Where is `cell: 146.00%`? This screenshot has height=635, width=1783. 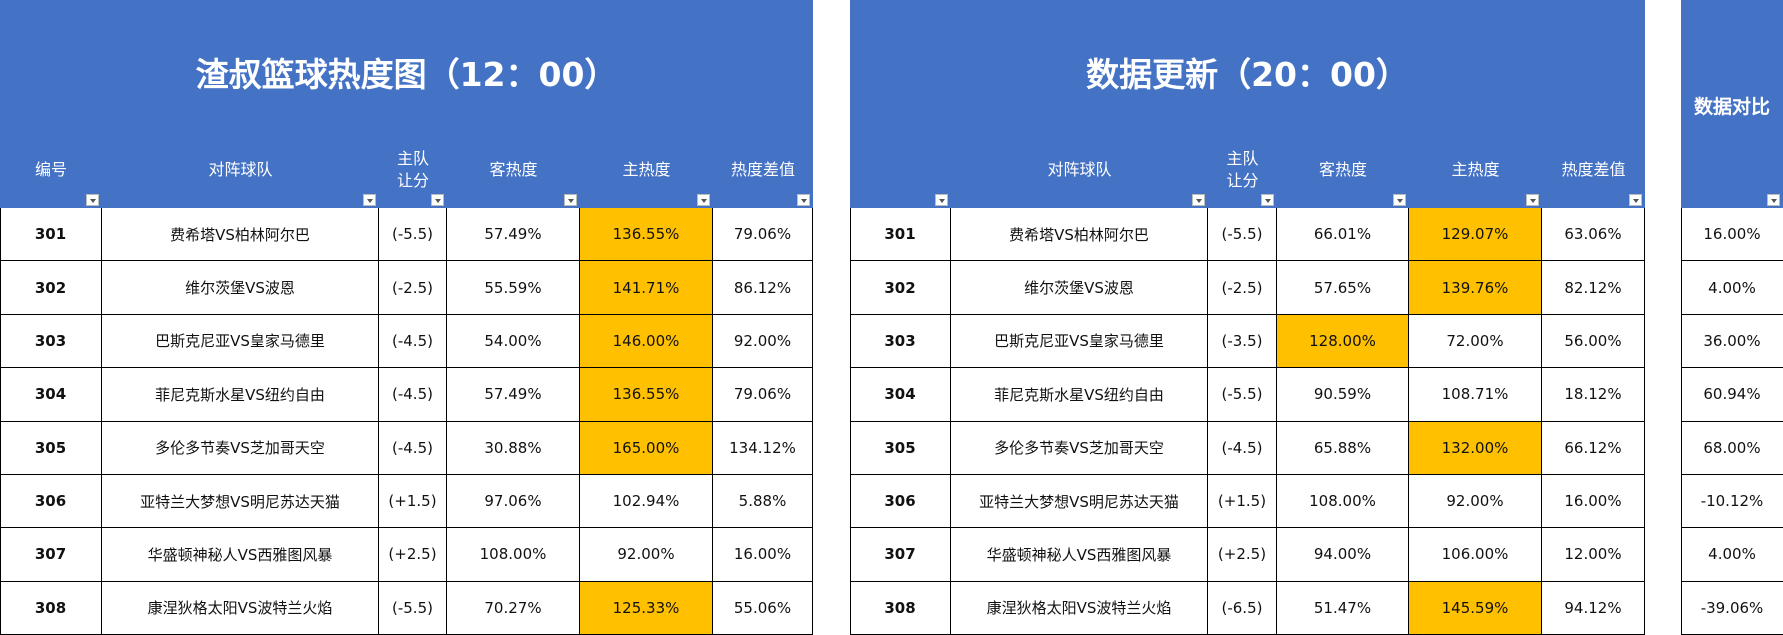
cell: 146.00% is located at coordinates (646, 341).